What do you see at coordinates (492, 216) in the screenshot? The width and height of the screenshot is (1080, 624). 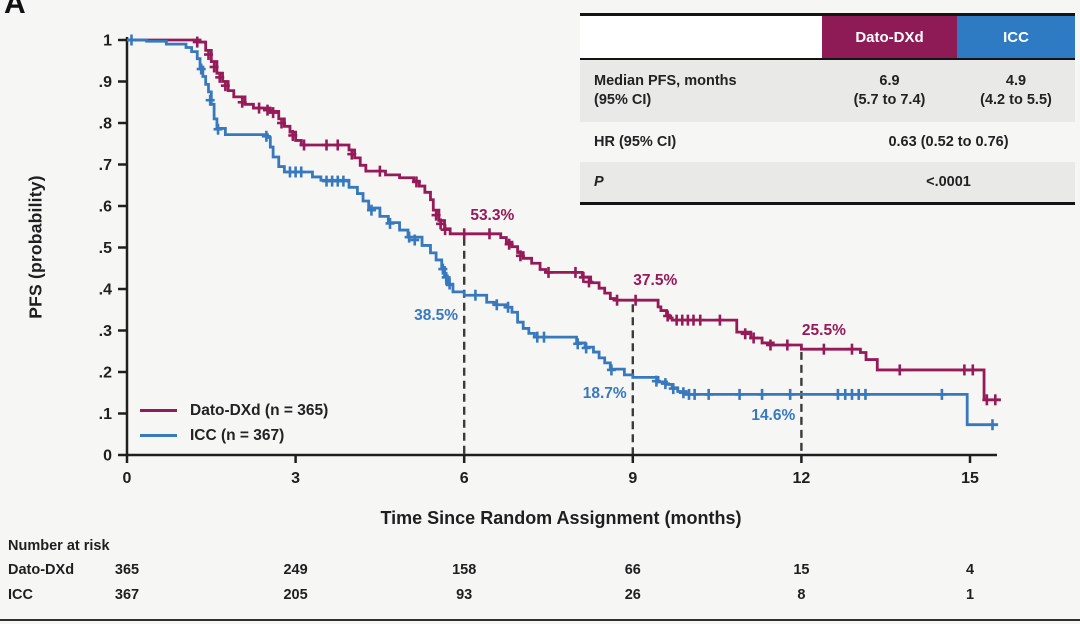 I see `annotation-dato-53.3: 53.3%` at bounding box center [492, 216].